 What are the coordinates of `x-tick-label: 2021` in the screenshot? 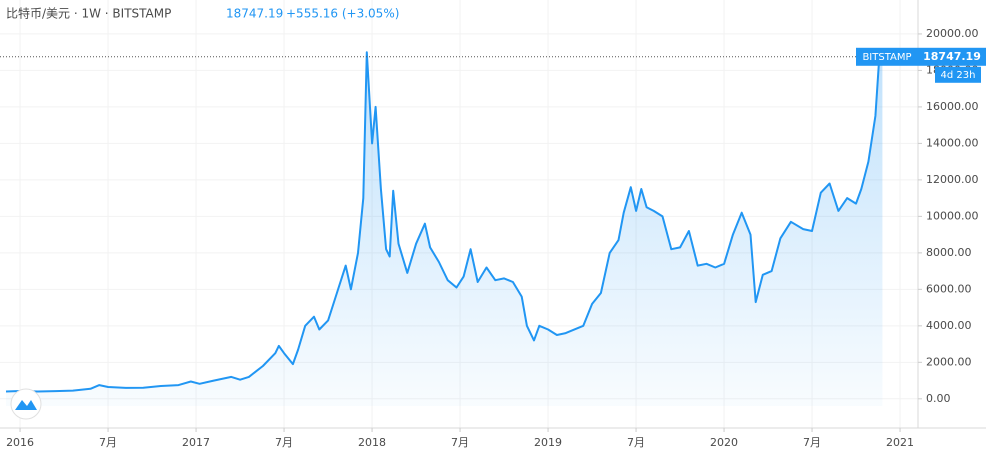 It's located at (900, 442).